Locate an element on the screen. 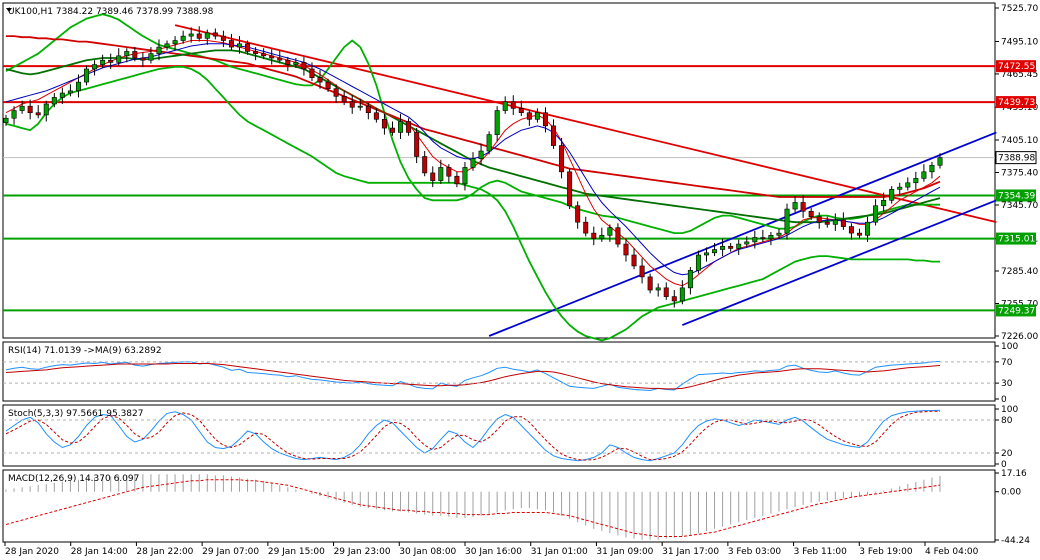 Image resolution: width=1040 pixels, height=560 pixels. price-tick-label: 7465.45 is located at coordinates (1019, 75).